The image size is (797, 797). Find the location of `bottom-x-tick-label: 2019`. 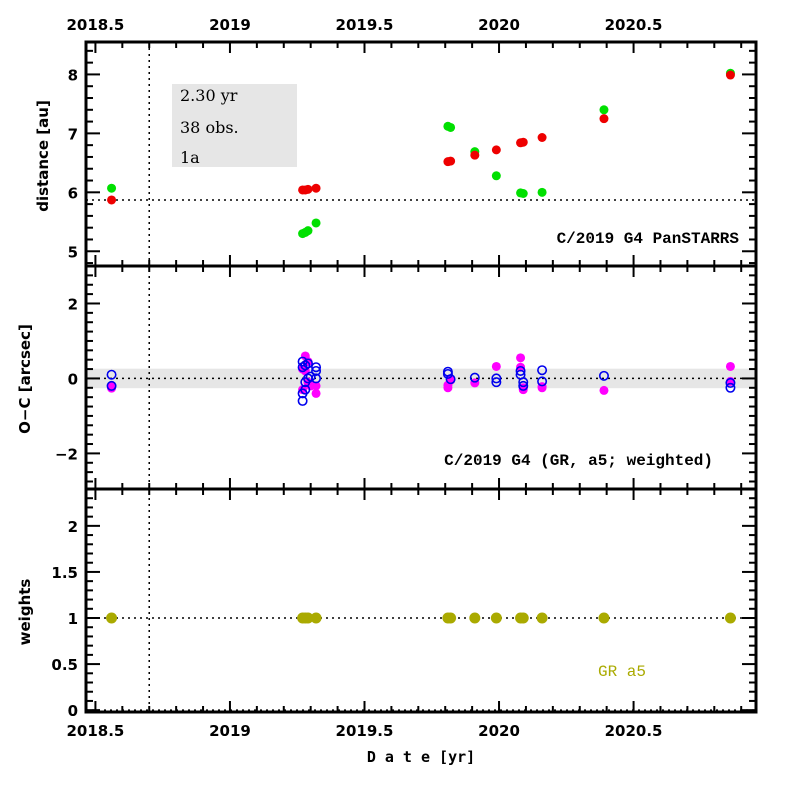

bottom-x-tick-label: 2019 is located at coordinates (230, 731).